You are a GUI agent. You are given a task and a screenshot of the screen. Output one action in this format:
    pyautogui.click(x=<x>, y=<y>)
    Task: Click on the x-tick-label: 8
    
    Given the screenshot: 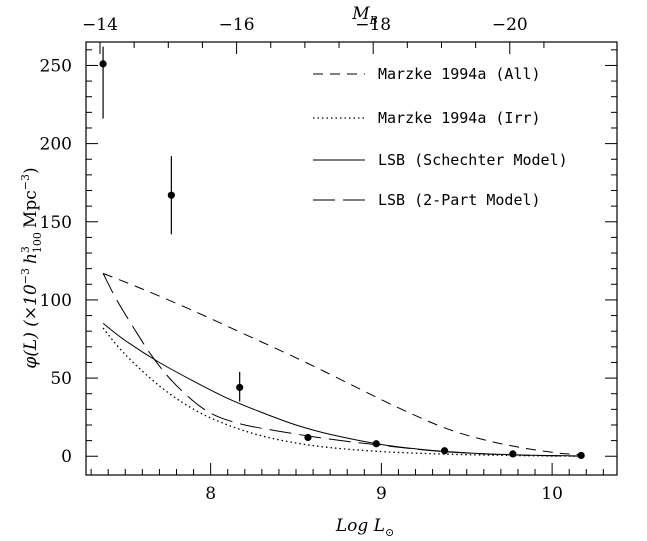 What is the action you would take?
    pyautogui.click(x=210, y=494)
    